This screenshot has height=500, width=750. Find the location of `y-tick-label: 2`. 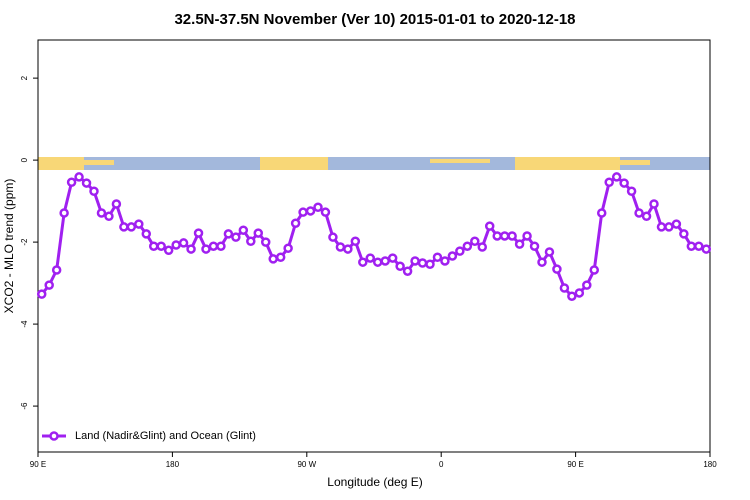

y-tick-label: 2 is located at coordinates (24, 77).